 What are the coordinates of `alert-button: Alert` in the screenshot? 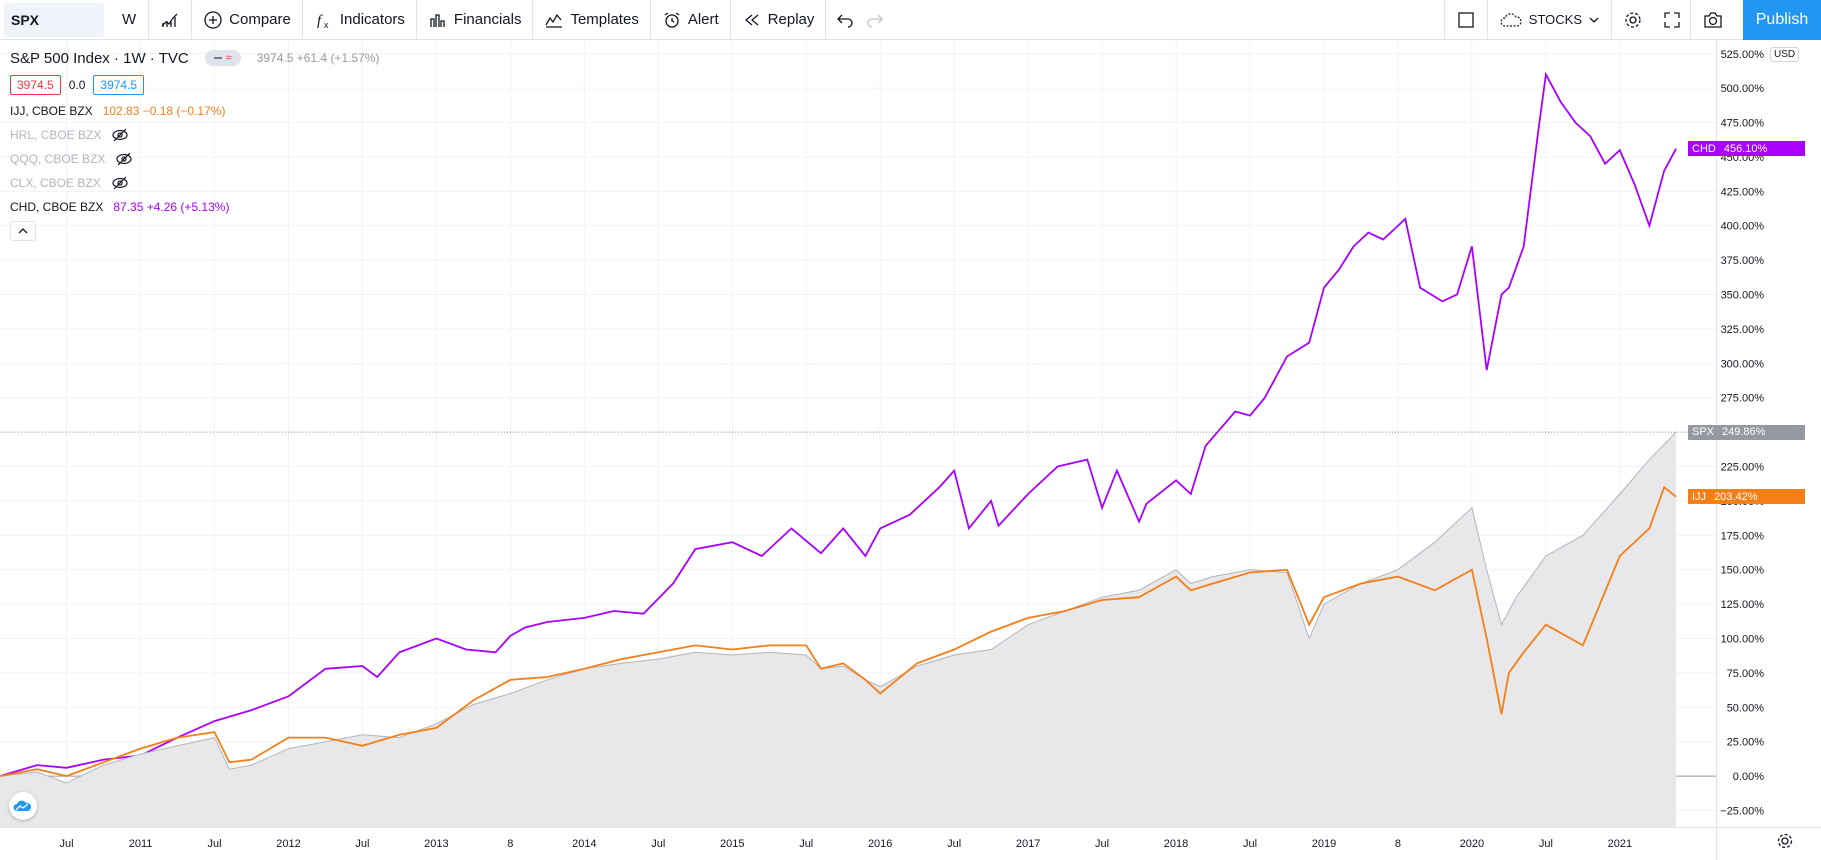 It's located at (690, 20).